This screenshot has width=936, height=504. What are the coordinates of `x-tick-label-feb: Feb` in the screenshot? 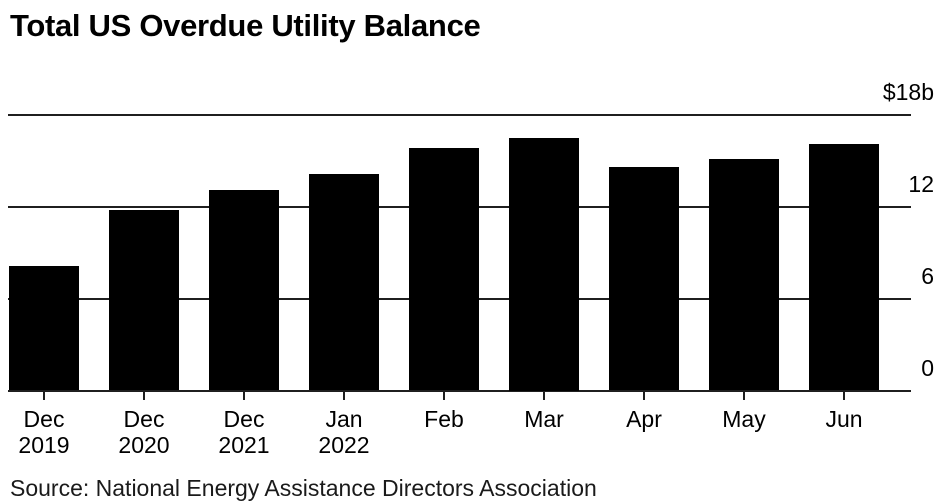 It's located at (444, 419).